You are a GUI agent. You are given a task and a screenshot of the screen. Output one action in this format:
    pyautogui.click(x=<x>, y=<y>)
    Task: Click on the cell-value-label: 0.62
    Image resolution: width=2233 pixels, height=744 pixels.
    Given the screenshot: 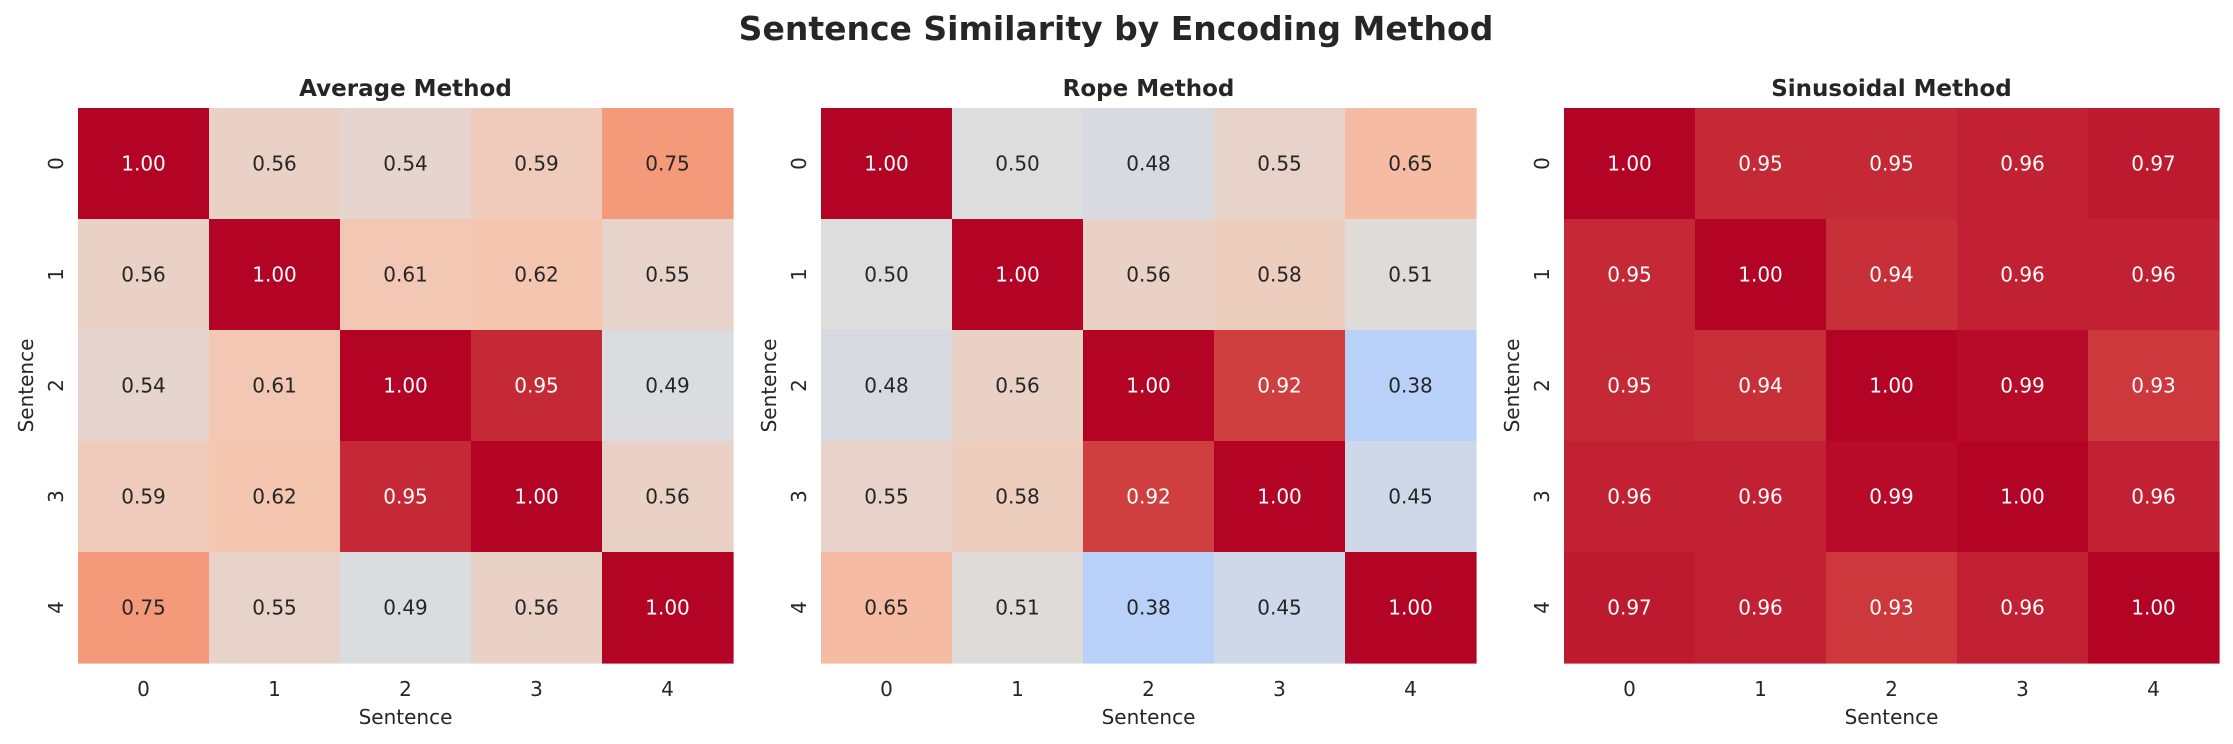 What is the action you would take?
    pyautogui.click(x=274, y=497)
    